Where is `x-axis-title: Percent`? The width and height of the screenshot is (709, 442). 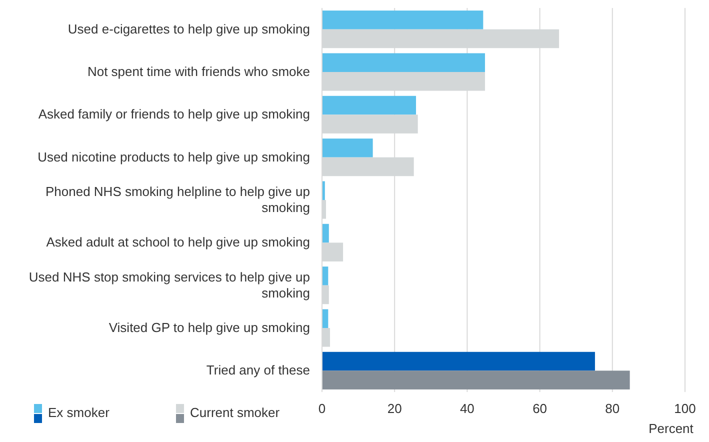 x-axis-title: Percent is located at coordinates (671, 428).